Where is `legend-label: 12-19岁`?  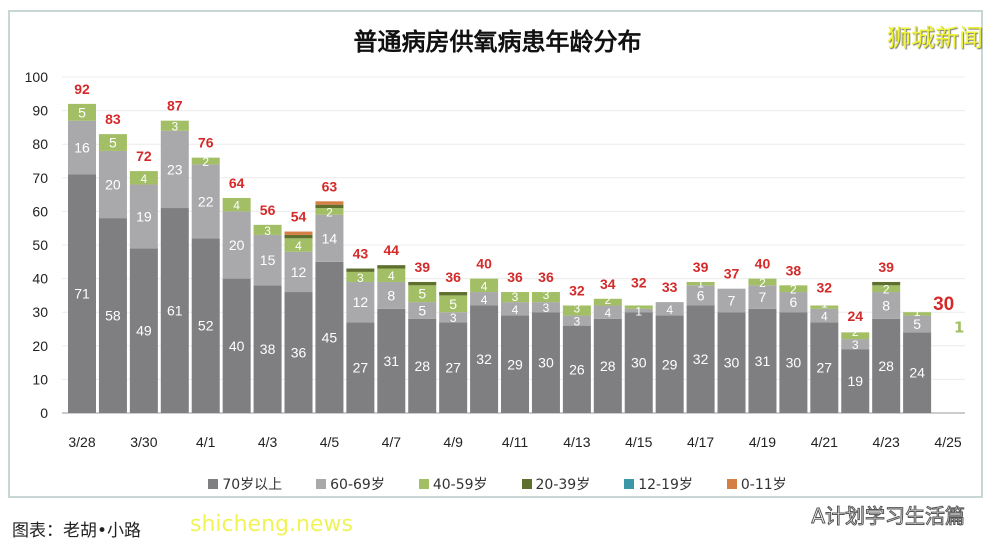 legend-label: 12-19岁 is located at coordinates (665, 485).